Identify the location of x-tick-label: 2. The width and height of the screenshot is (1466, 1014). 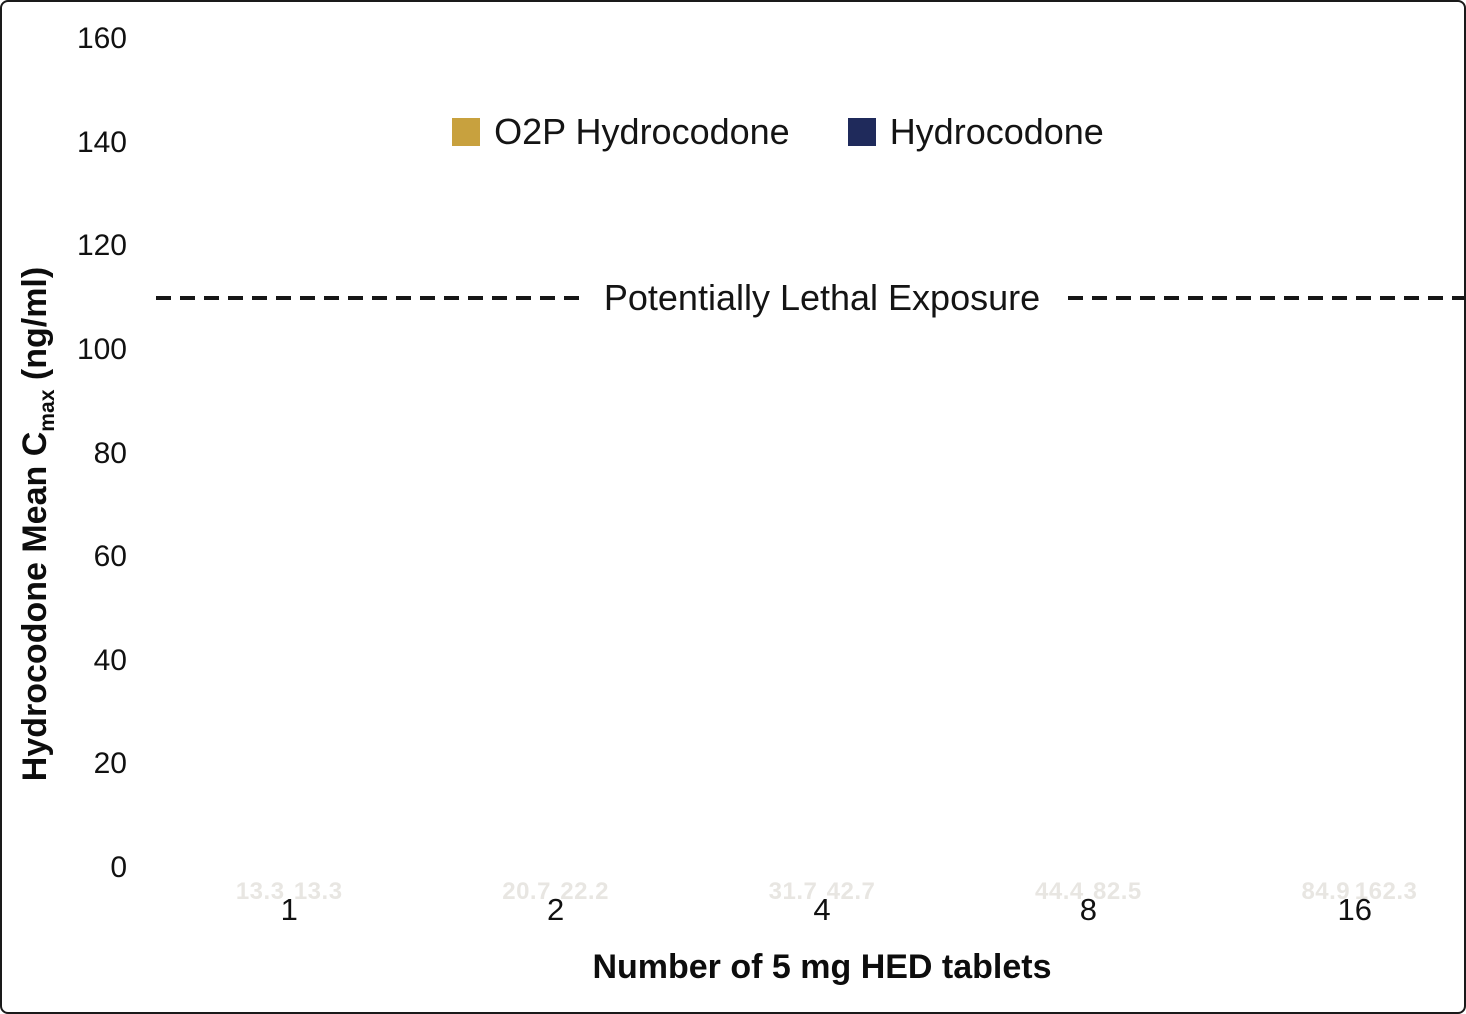
(555, 909).